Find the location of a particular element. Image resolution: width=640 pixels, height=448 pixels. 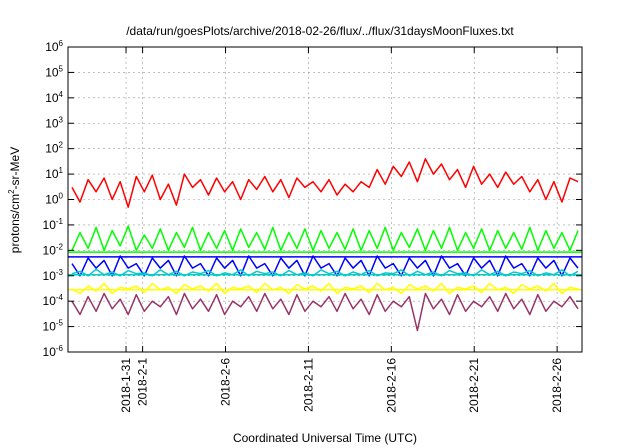

y-tick-label: 10⁻⁶ is located at coordinates (53, 351).